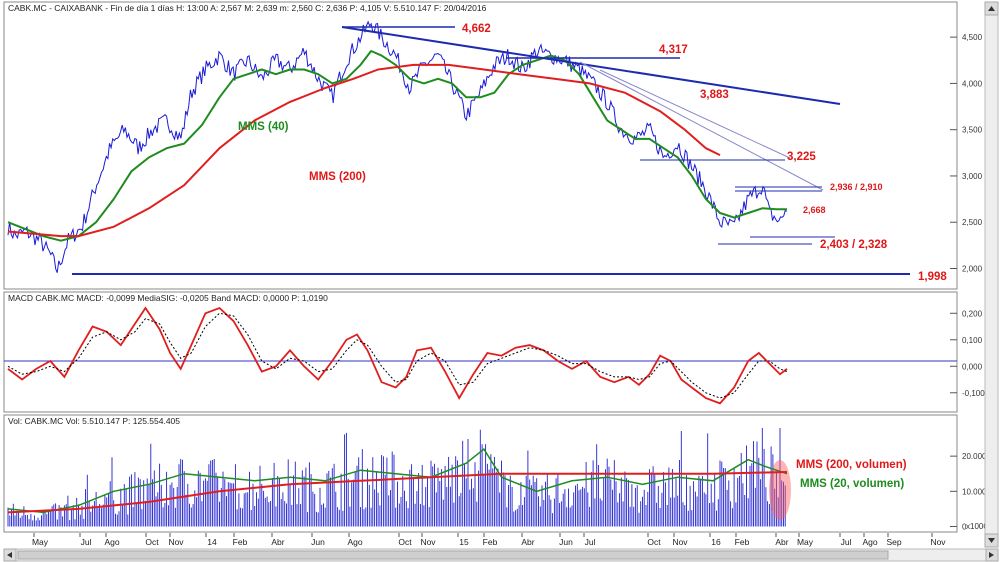  Describe the element at coordinates (932, 277) in the screenshot. I see `label-1998: 1,998` at that location.